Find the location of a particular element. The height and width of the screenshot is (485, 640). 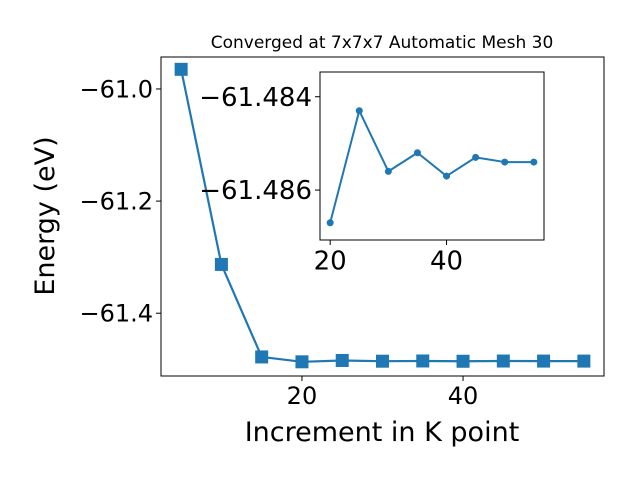

main-y-axis-ticks: −61.0 −61.2 −61.4 is located at coordinates (120, 201).